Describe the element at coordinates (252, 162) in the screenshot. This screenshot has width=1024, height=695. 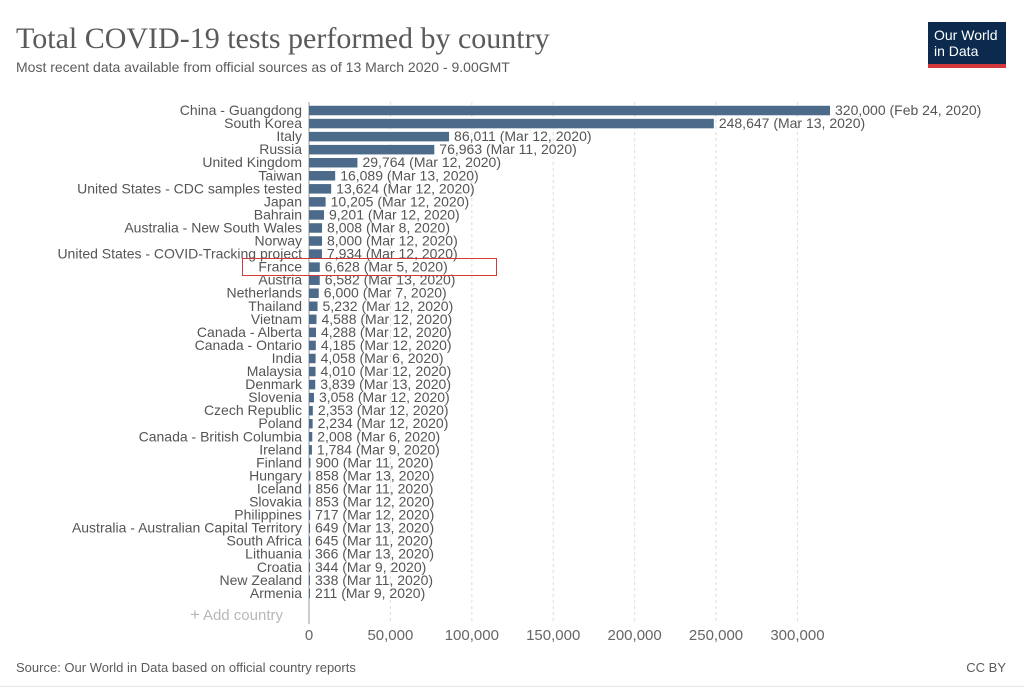
I see `category-label: United Kingdom` at that location.